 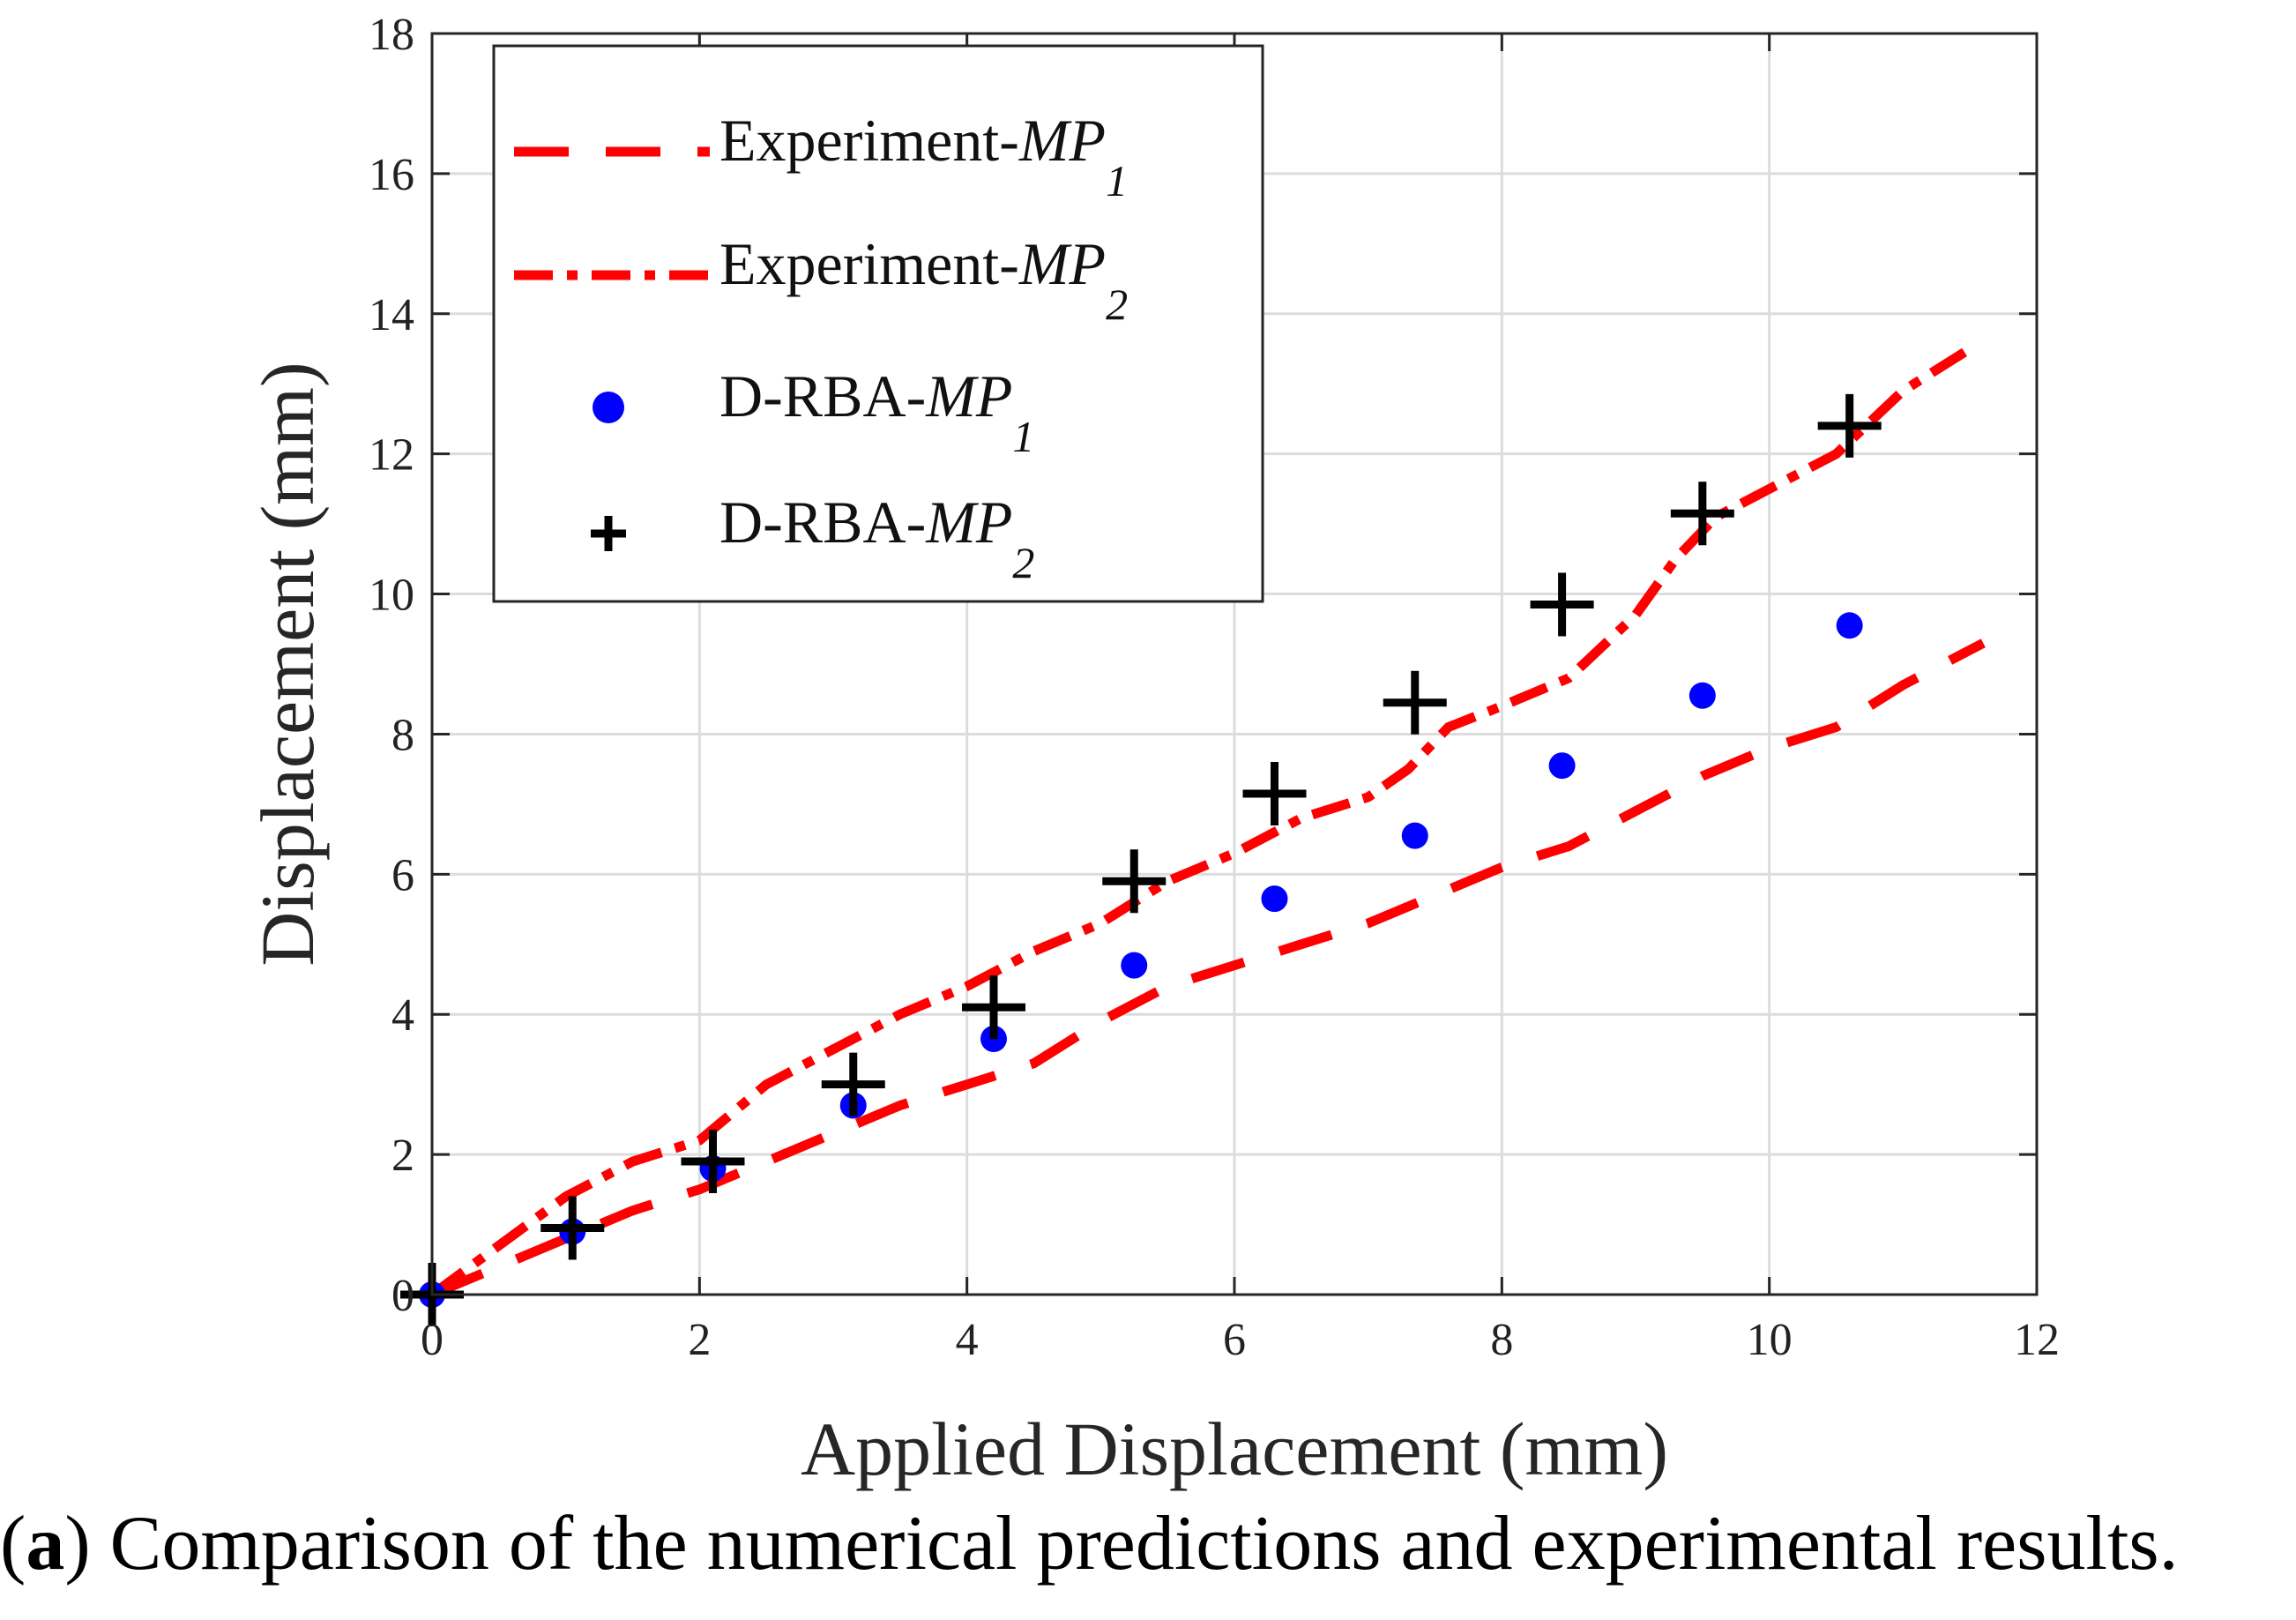 I want to click on y-tick-label: 6, so click(x=402, y=875).